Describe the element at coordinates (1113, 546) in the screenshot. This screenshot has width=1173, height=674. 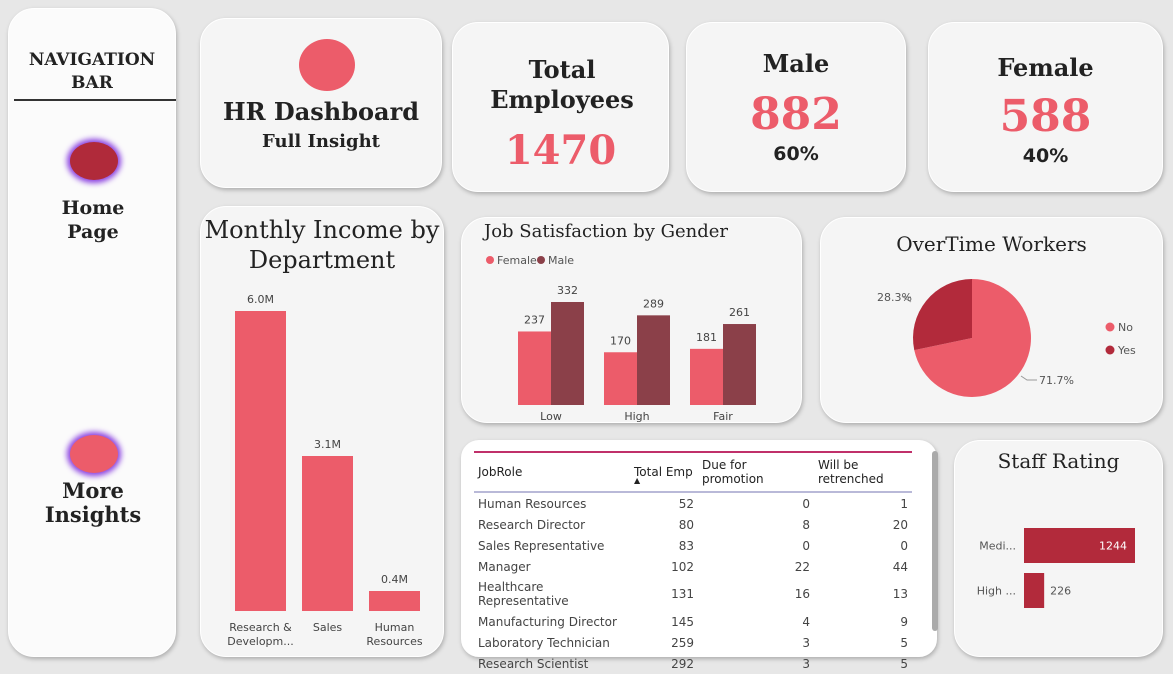
I see `rating-data-label: 1244` at that location.